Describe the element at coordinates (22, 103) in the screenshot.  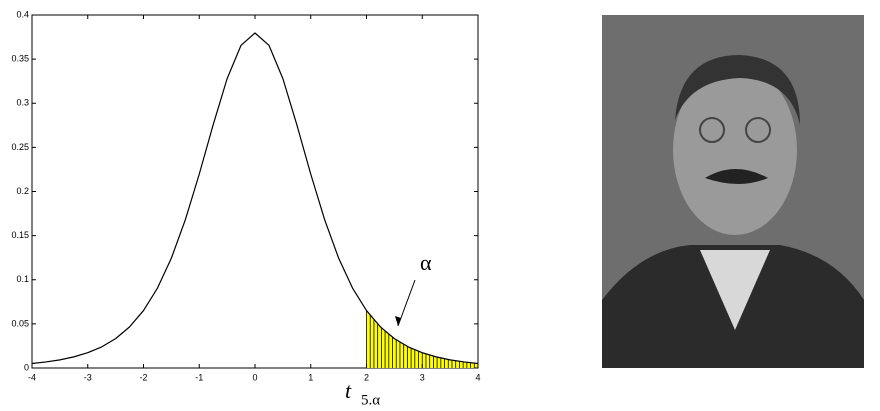
I see `y-tick-label: 0.3` at that location.